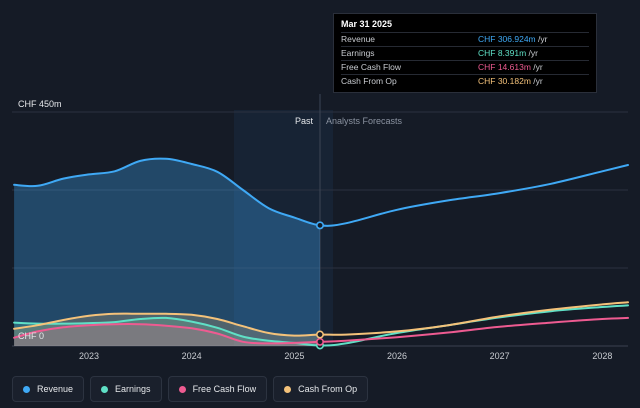 Image resolution: width=640 pixels, height=408 pixels. What do you see at coordinates (294, 356) in the screenshot?
I see `x-tick-label: 2025` at bounding box center [294, 356].